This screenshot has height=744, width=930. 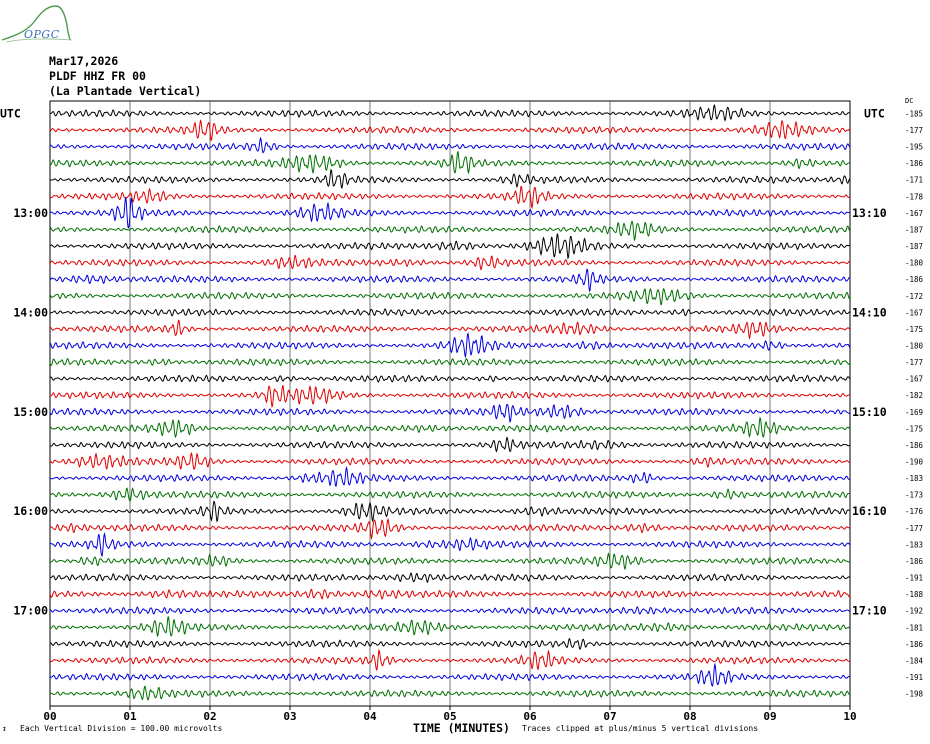 I want to click on x-tick-label: 08, so click(x=689, y=716).